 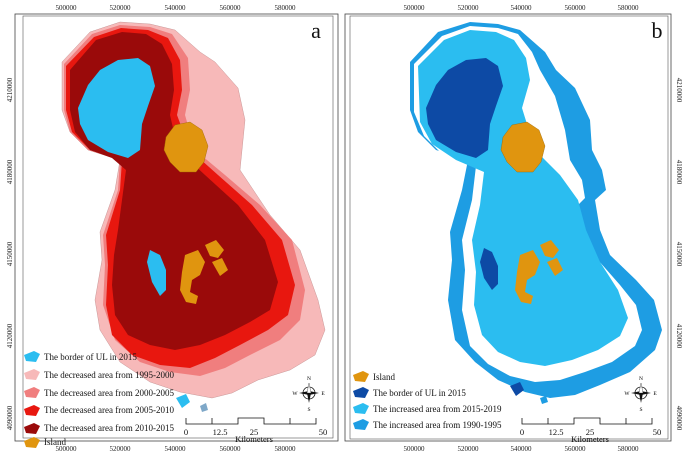 I want to click on panel-b-scale-bar: 0 12.5 25 50 Kilometers, so click(x=591, y=430).